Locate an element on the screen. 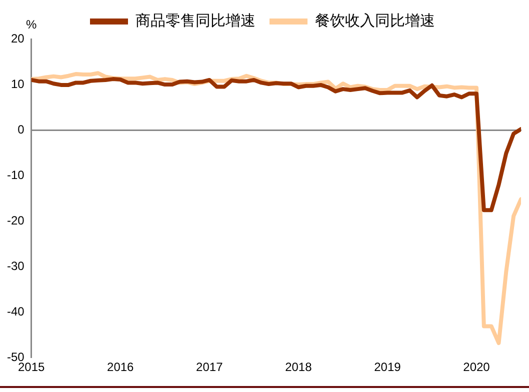 The width and height of the screenshot is (529, 392). legend-label: 餐饮收入同比增速 is located at coordinates (375, 20).